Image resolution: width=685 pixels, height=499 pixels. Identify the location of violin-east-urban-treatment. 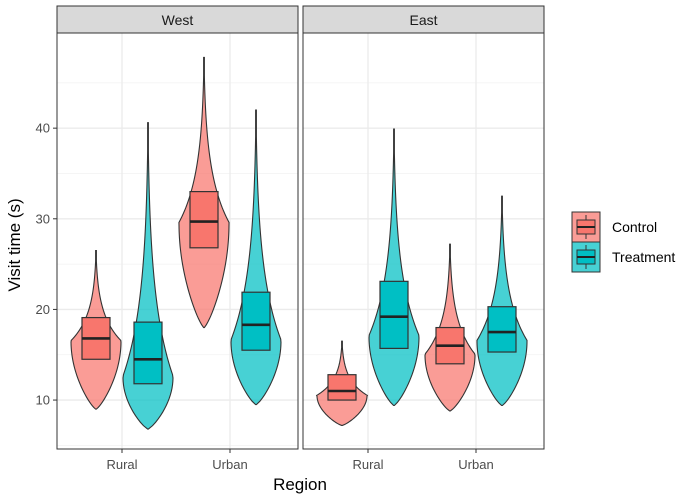
(502, 301).